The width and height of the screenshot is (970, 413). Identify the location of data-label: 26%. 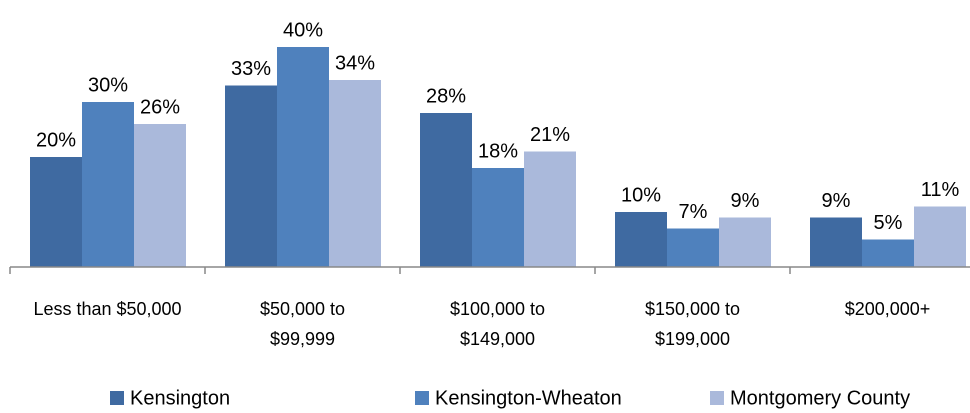
(160, 107).